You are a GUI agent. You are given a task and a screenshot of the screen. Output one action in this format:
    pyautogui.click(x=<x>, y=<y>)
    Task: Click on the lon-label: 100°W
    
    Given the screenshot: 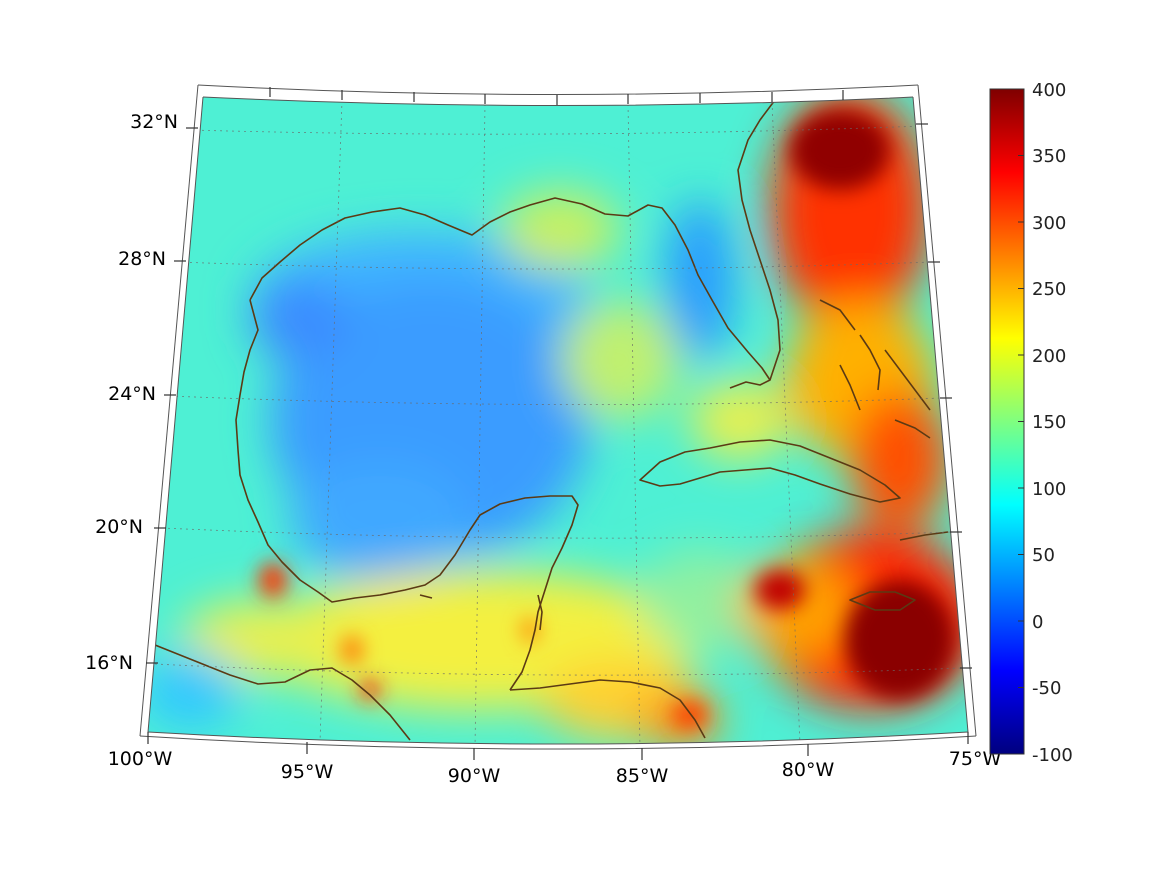 What is the action you would take?
    pyautogui.click(x=140, y=759)
    